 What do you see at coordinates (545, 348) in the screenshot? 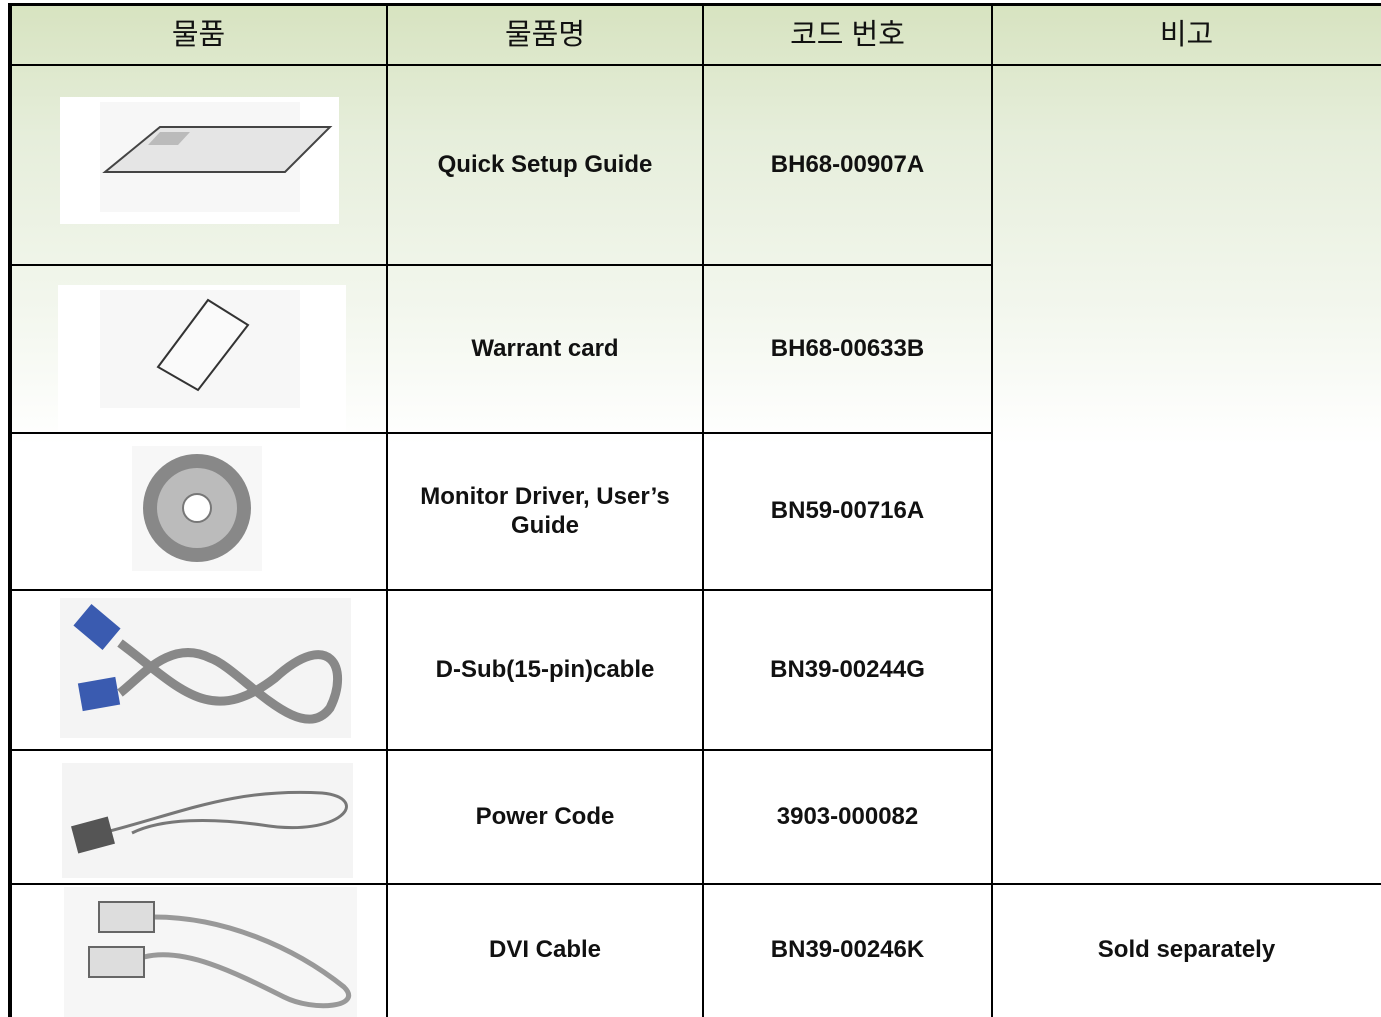
I see `item-name: Warrant card` at bounding box center [545, 348].